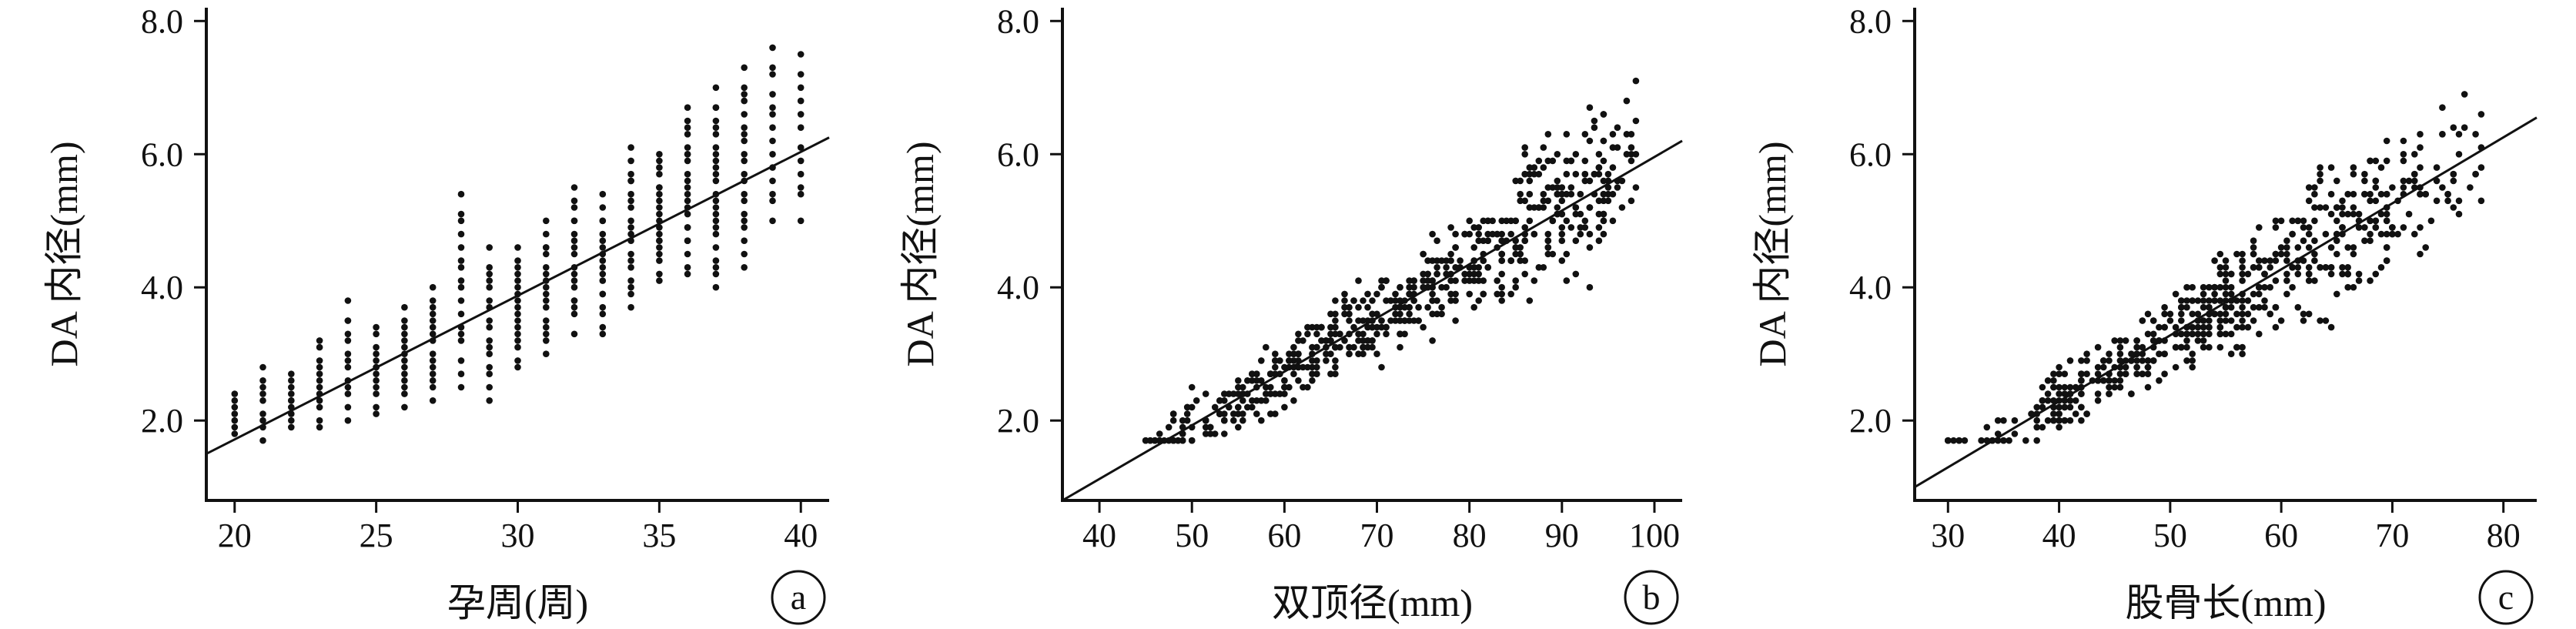  I want to click on x-axis-label: 双顶径(mm), so click(1373, 602).